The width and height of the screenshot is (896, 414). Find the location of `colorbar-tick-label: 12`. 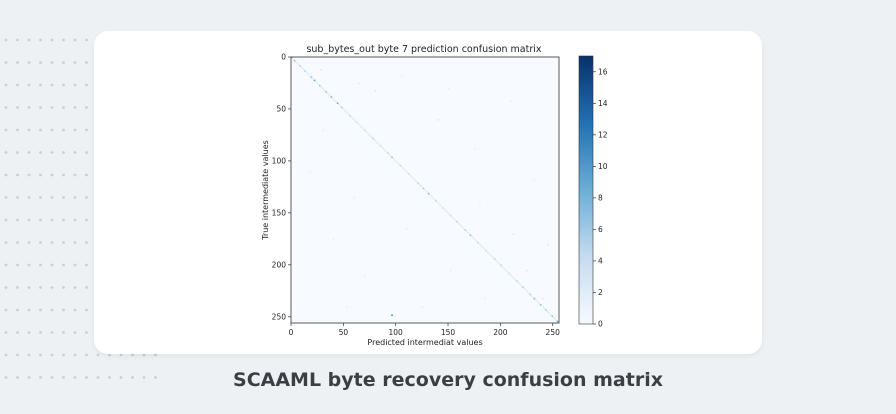

colorbar-tick-label: 12 is located at coordinates (603, 134).